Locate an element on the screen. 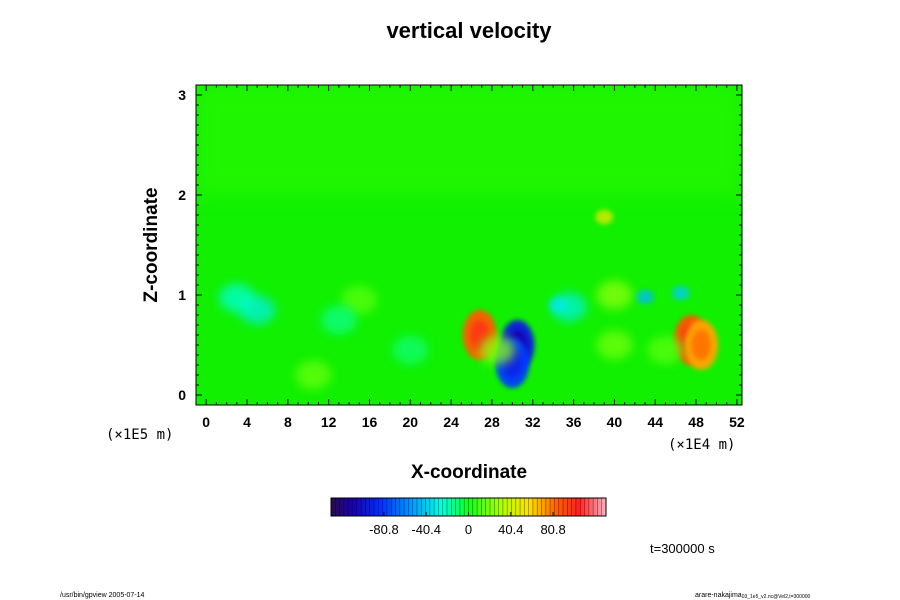 The width and height of the screenshot is (900, 600). y-tick-label: 0 is located at coordinates (182, 395).